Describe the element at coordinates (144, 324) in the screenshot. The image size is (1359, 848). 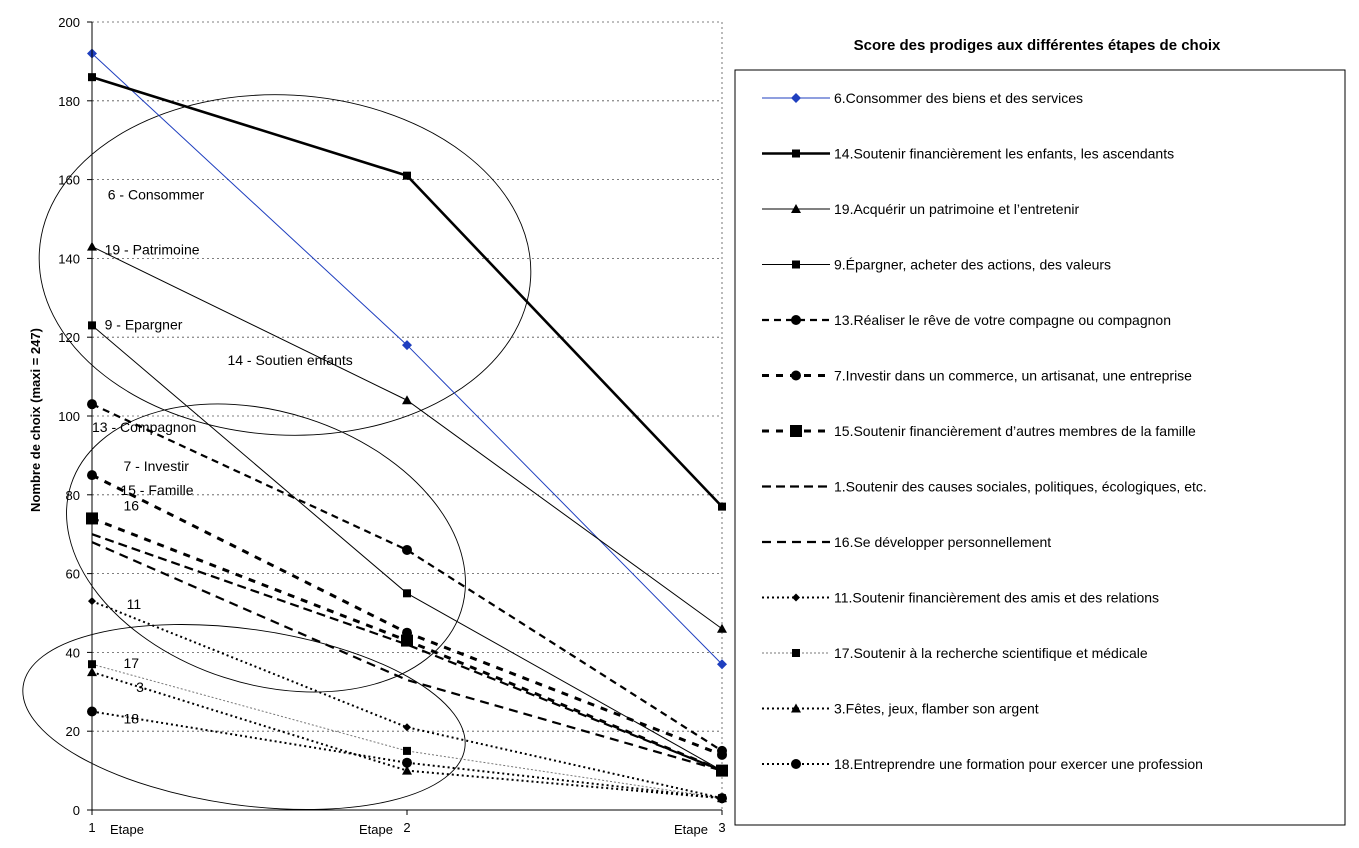
I see `annotation-label: 9 - Epargner` at that location.